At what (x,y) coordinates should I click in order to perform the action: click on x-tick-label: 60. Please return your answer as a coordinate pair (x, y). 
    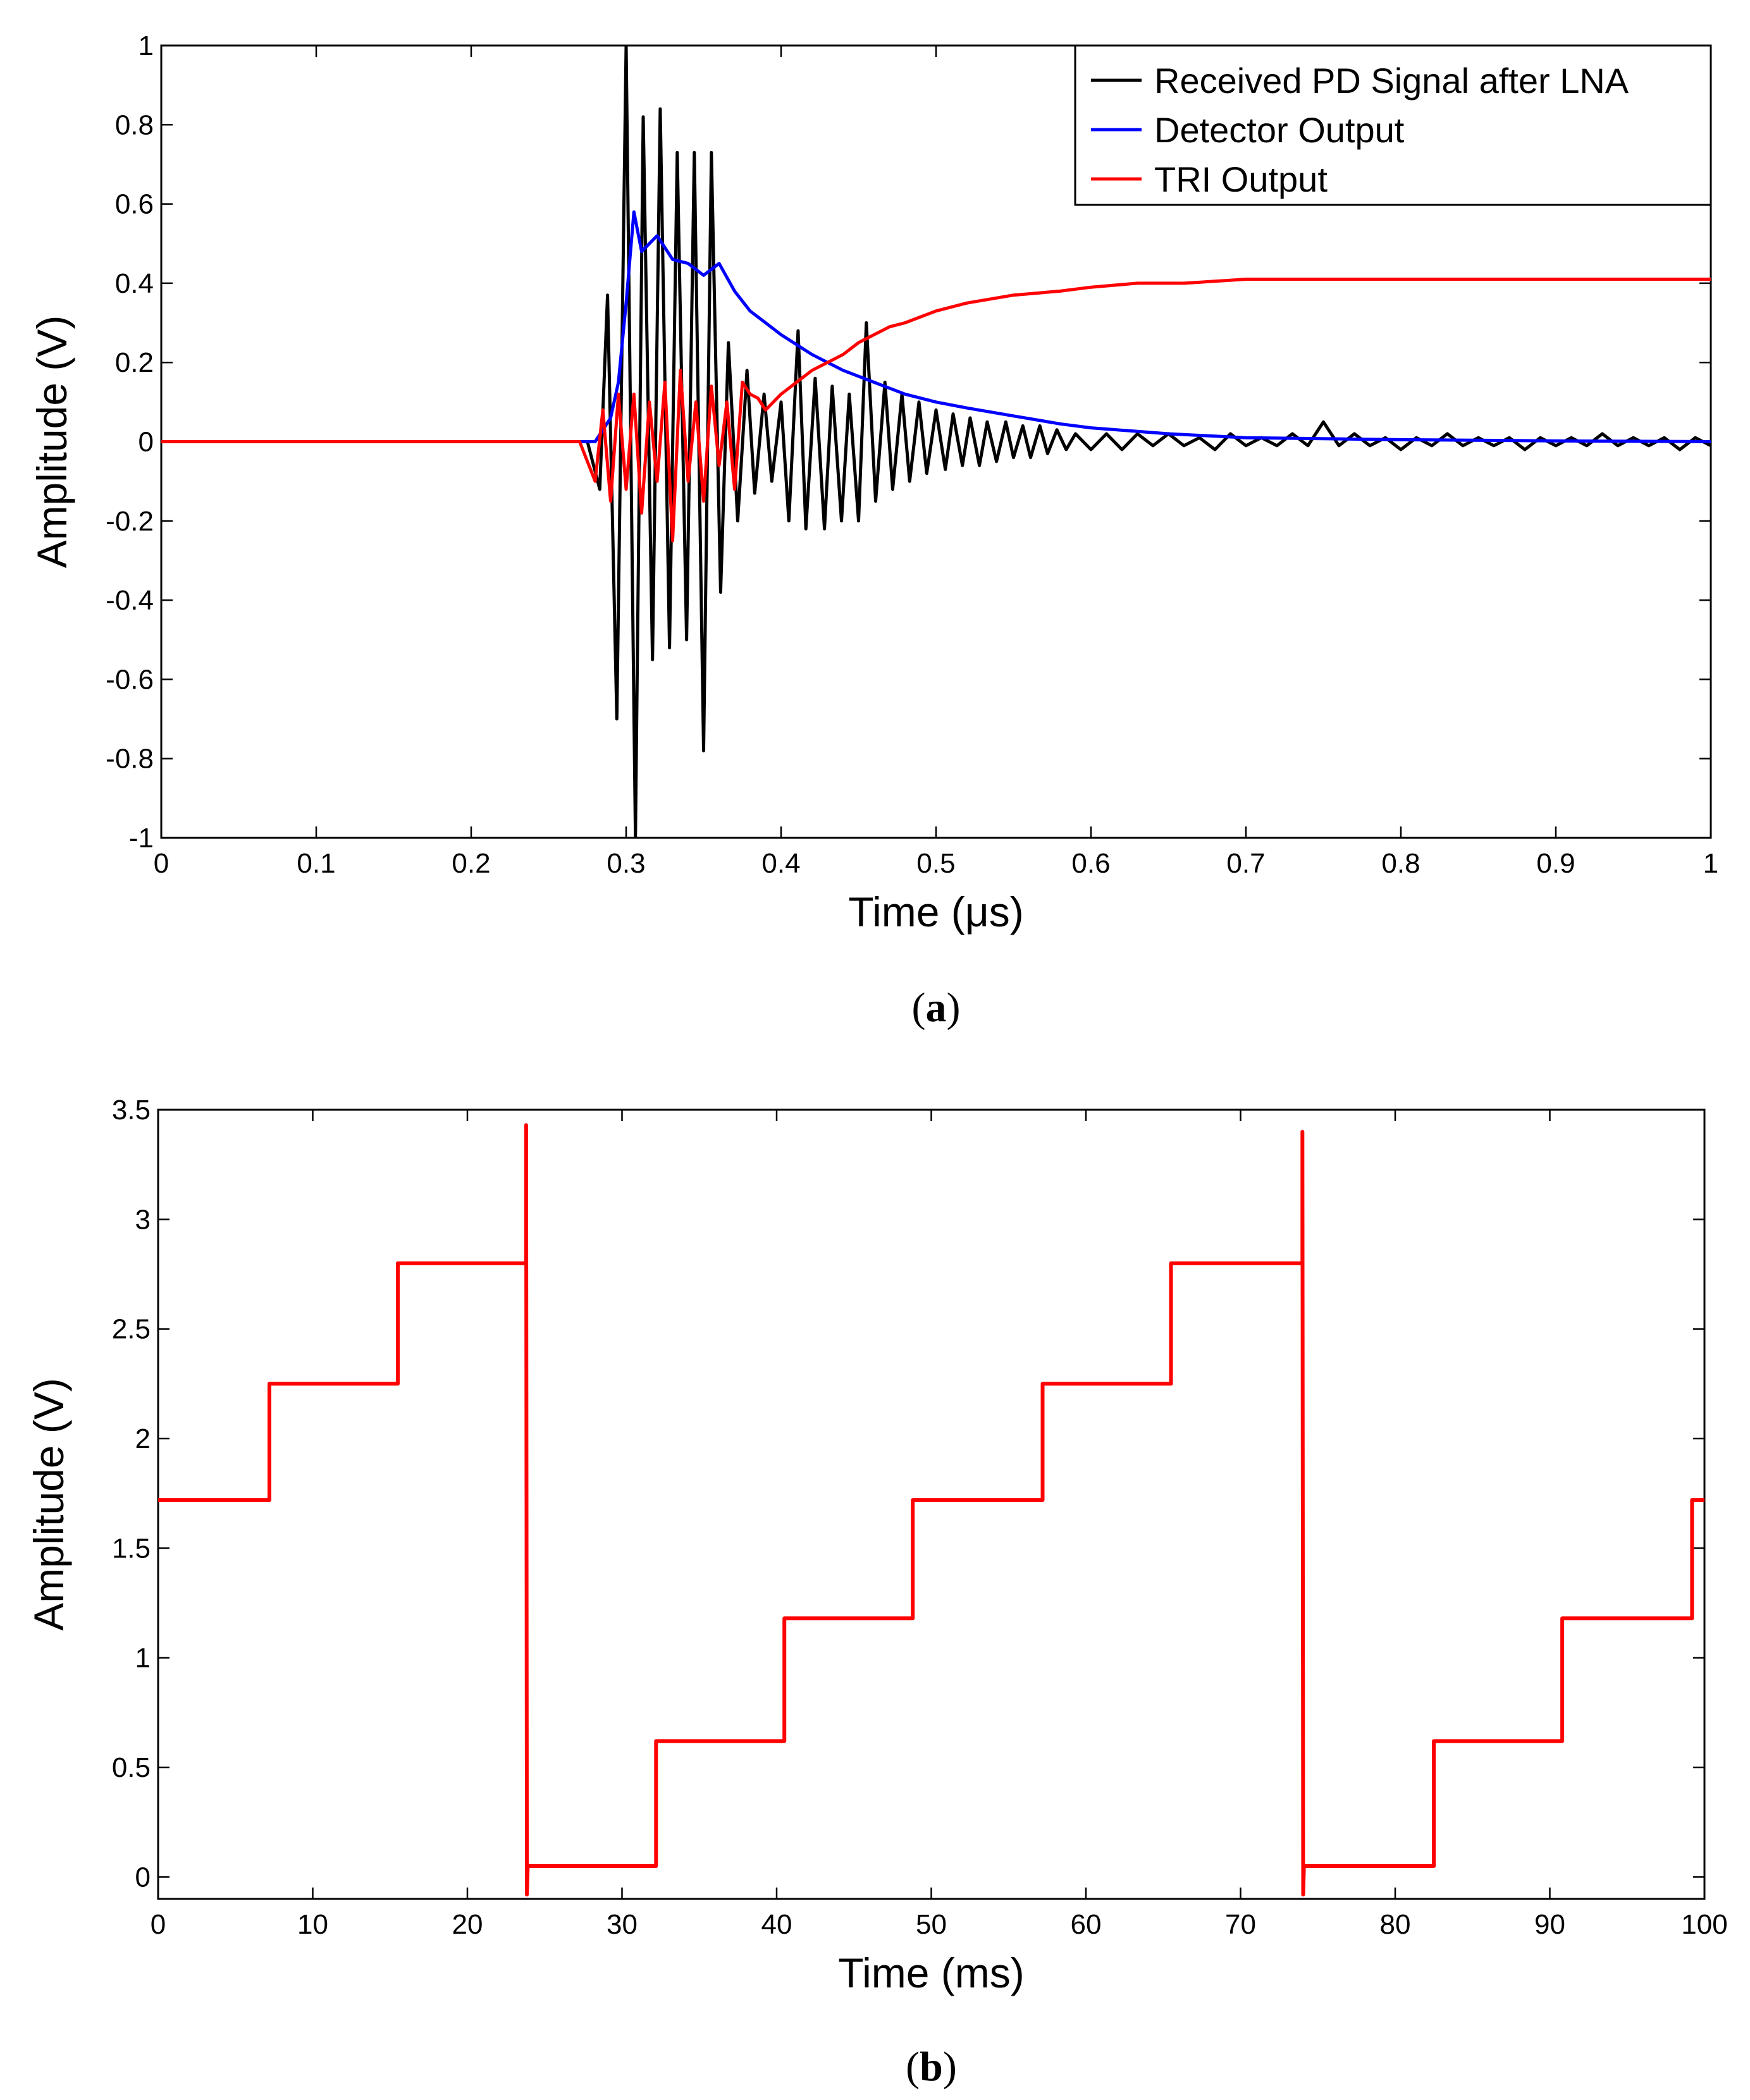
    Looking at the image, I should click on (1086, 1924).